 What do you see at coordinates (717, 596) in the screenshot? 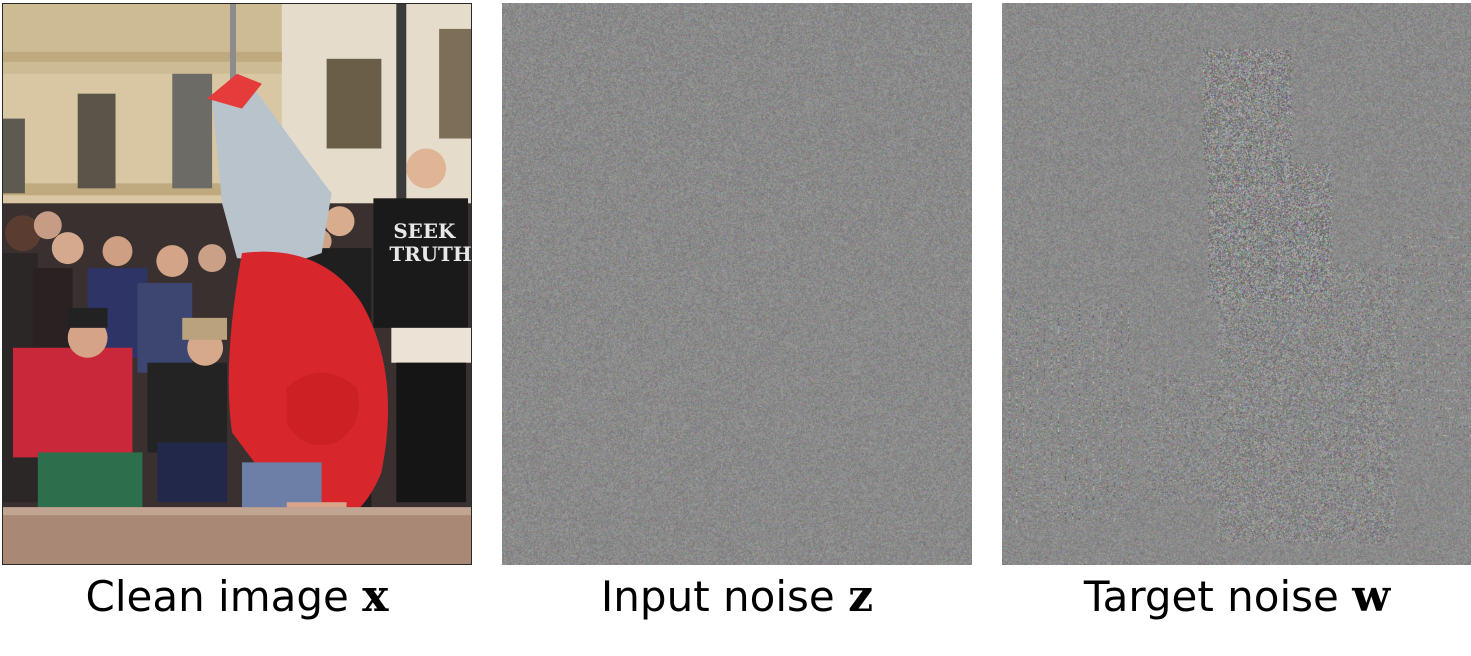
I see `caption-input-text: Input noise` at bounding box center [717, 596].